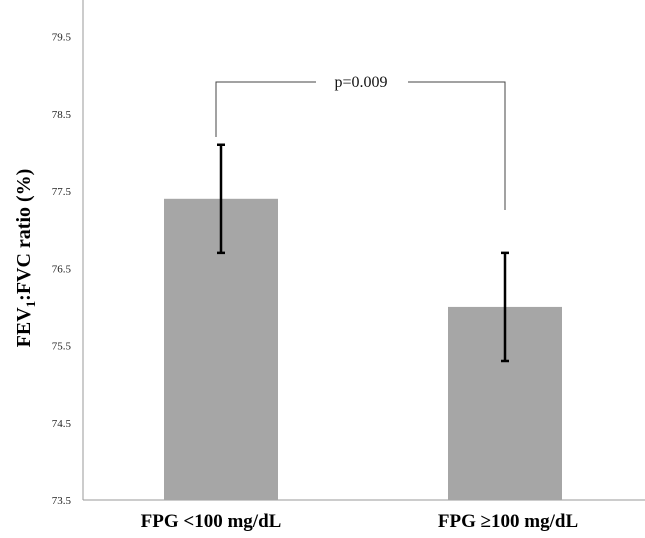 Image resolution: width=645 pixels, height=538 pixels. I want to click on y-tick-label: 75.5, so click(62, 347).